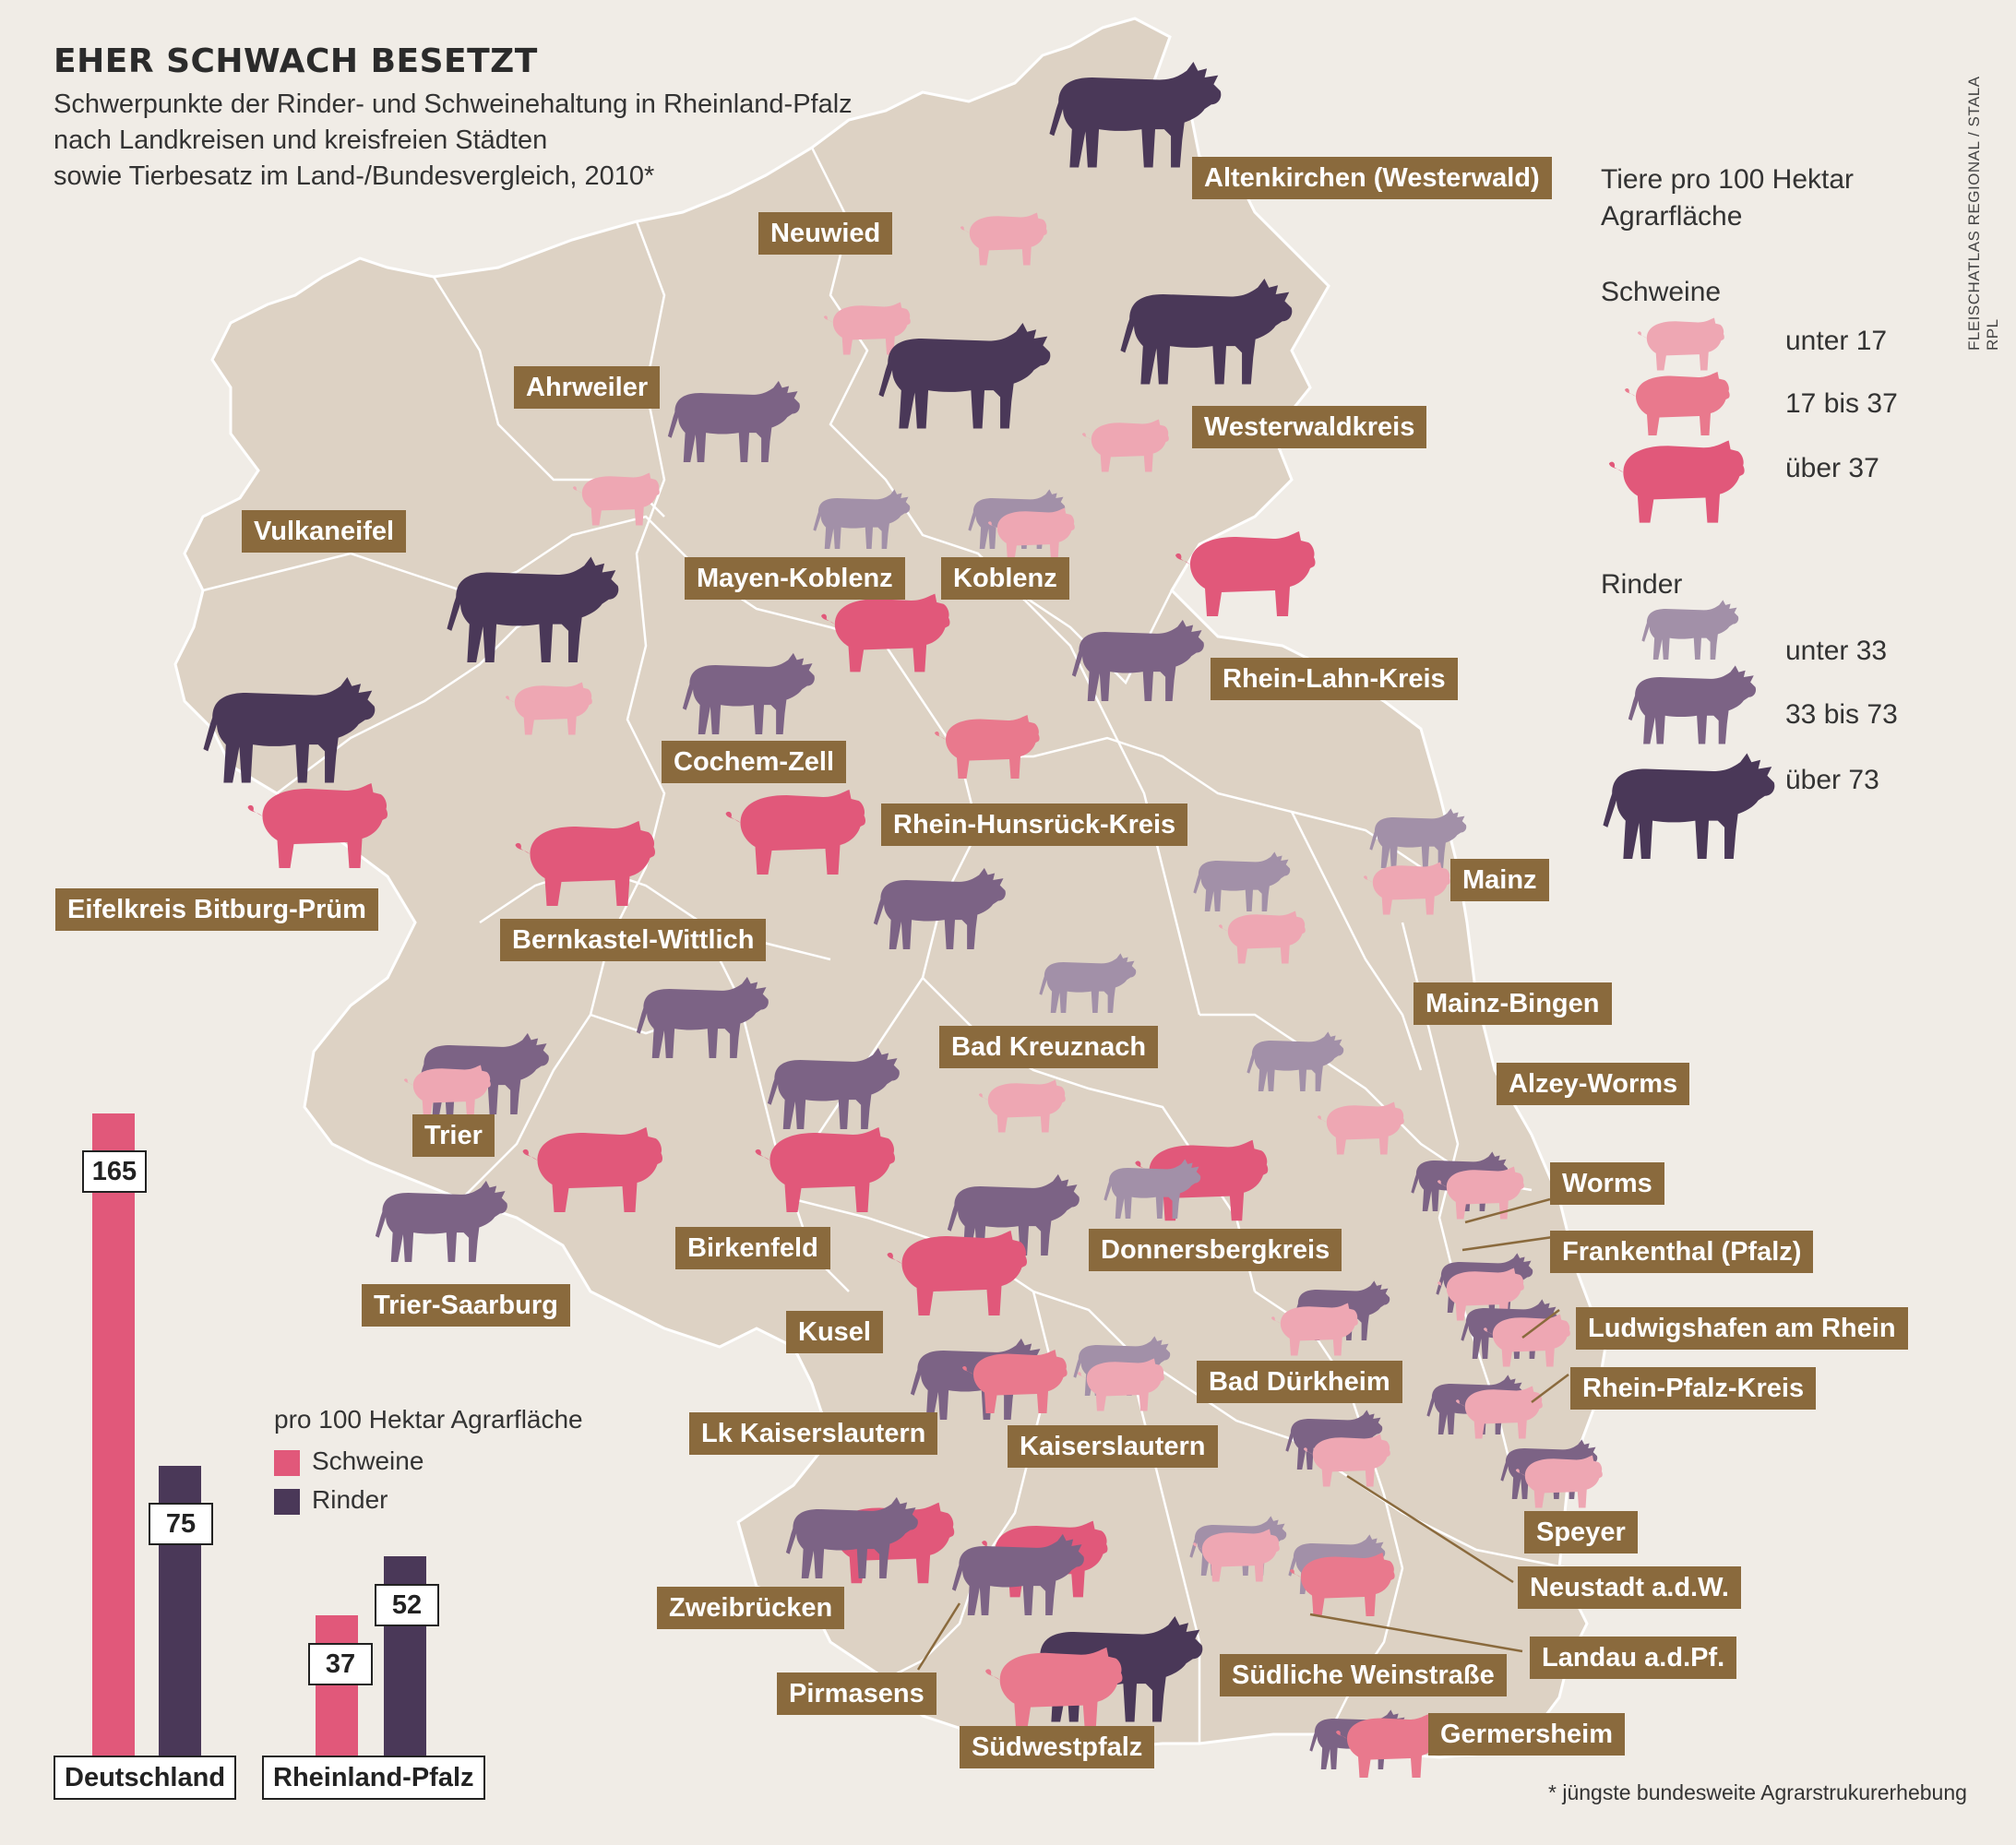 This screenshot has height=1845, width=2016. What do you see at coordinates (1363, 1675) in the screenshot?
I see `region-label: Südliche Weinstraße` at bounding box center [1363, 1675].